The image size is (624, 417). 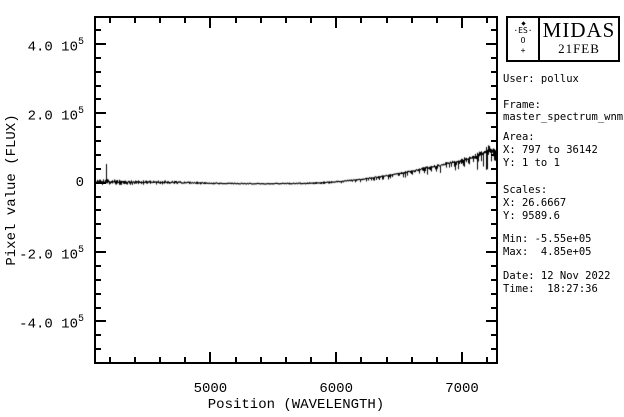 What do you see at coordinates (579, 30) in the screenshot?
I see `app-title: MIDAS` at bounding box center [579, 30].